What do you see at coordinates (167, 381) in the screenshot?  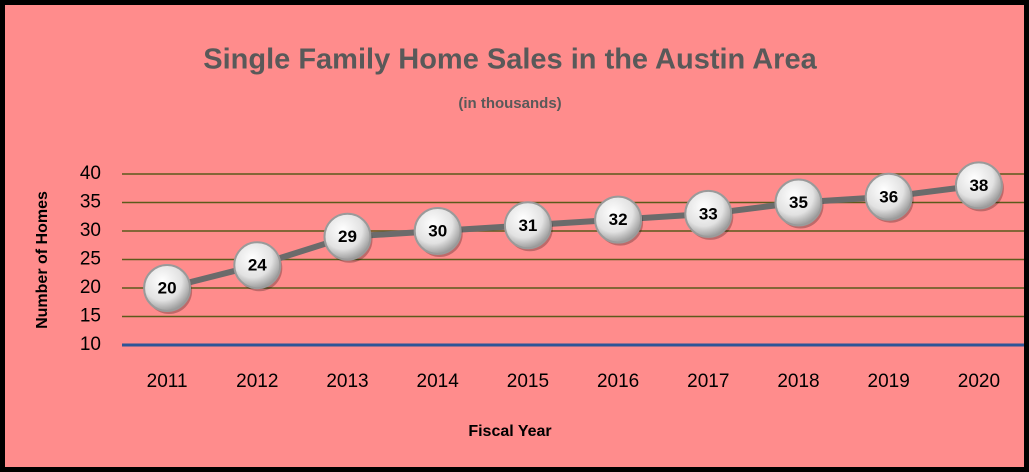 I see `x-tick-label: 2011` at bounding box center [167, 381].